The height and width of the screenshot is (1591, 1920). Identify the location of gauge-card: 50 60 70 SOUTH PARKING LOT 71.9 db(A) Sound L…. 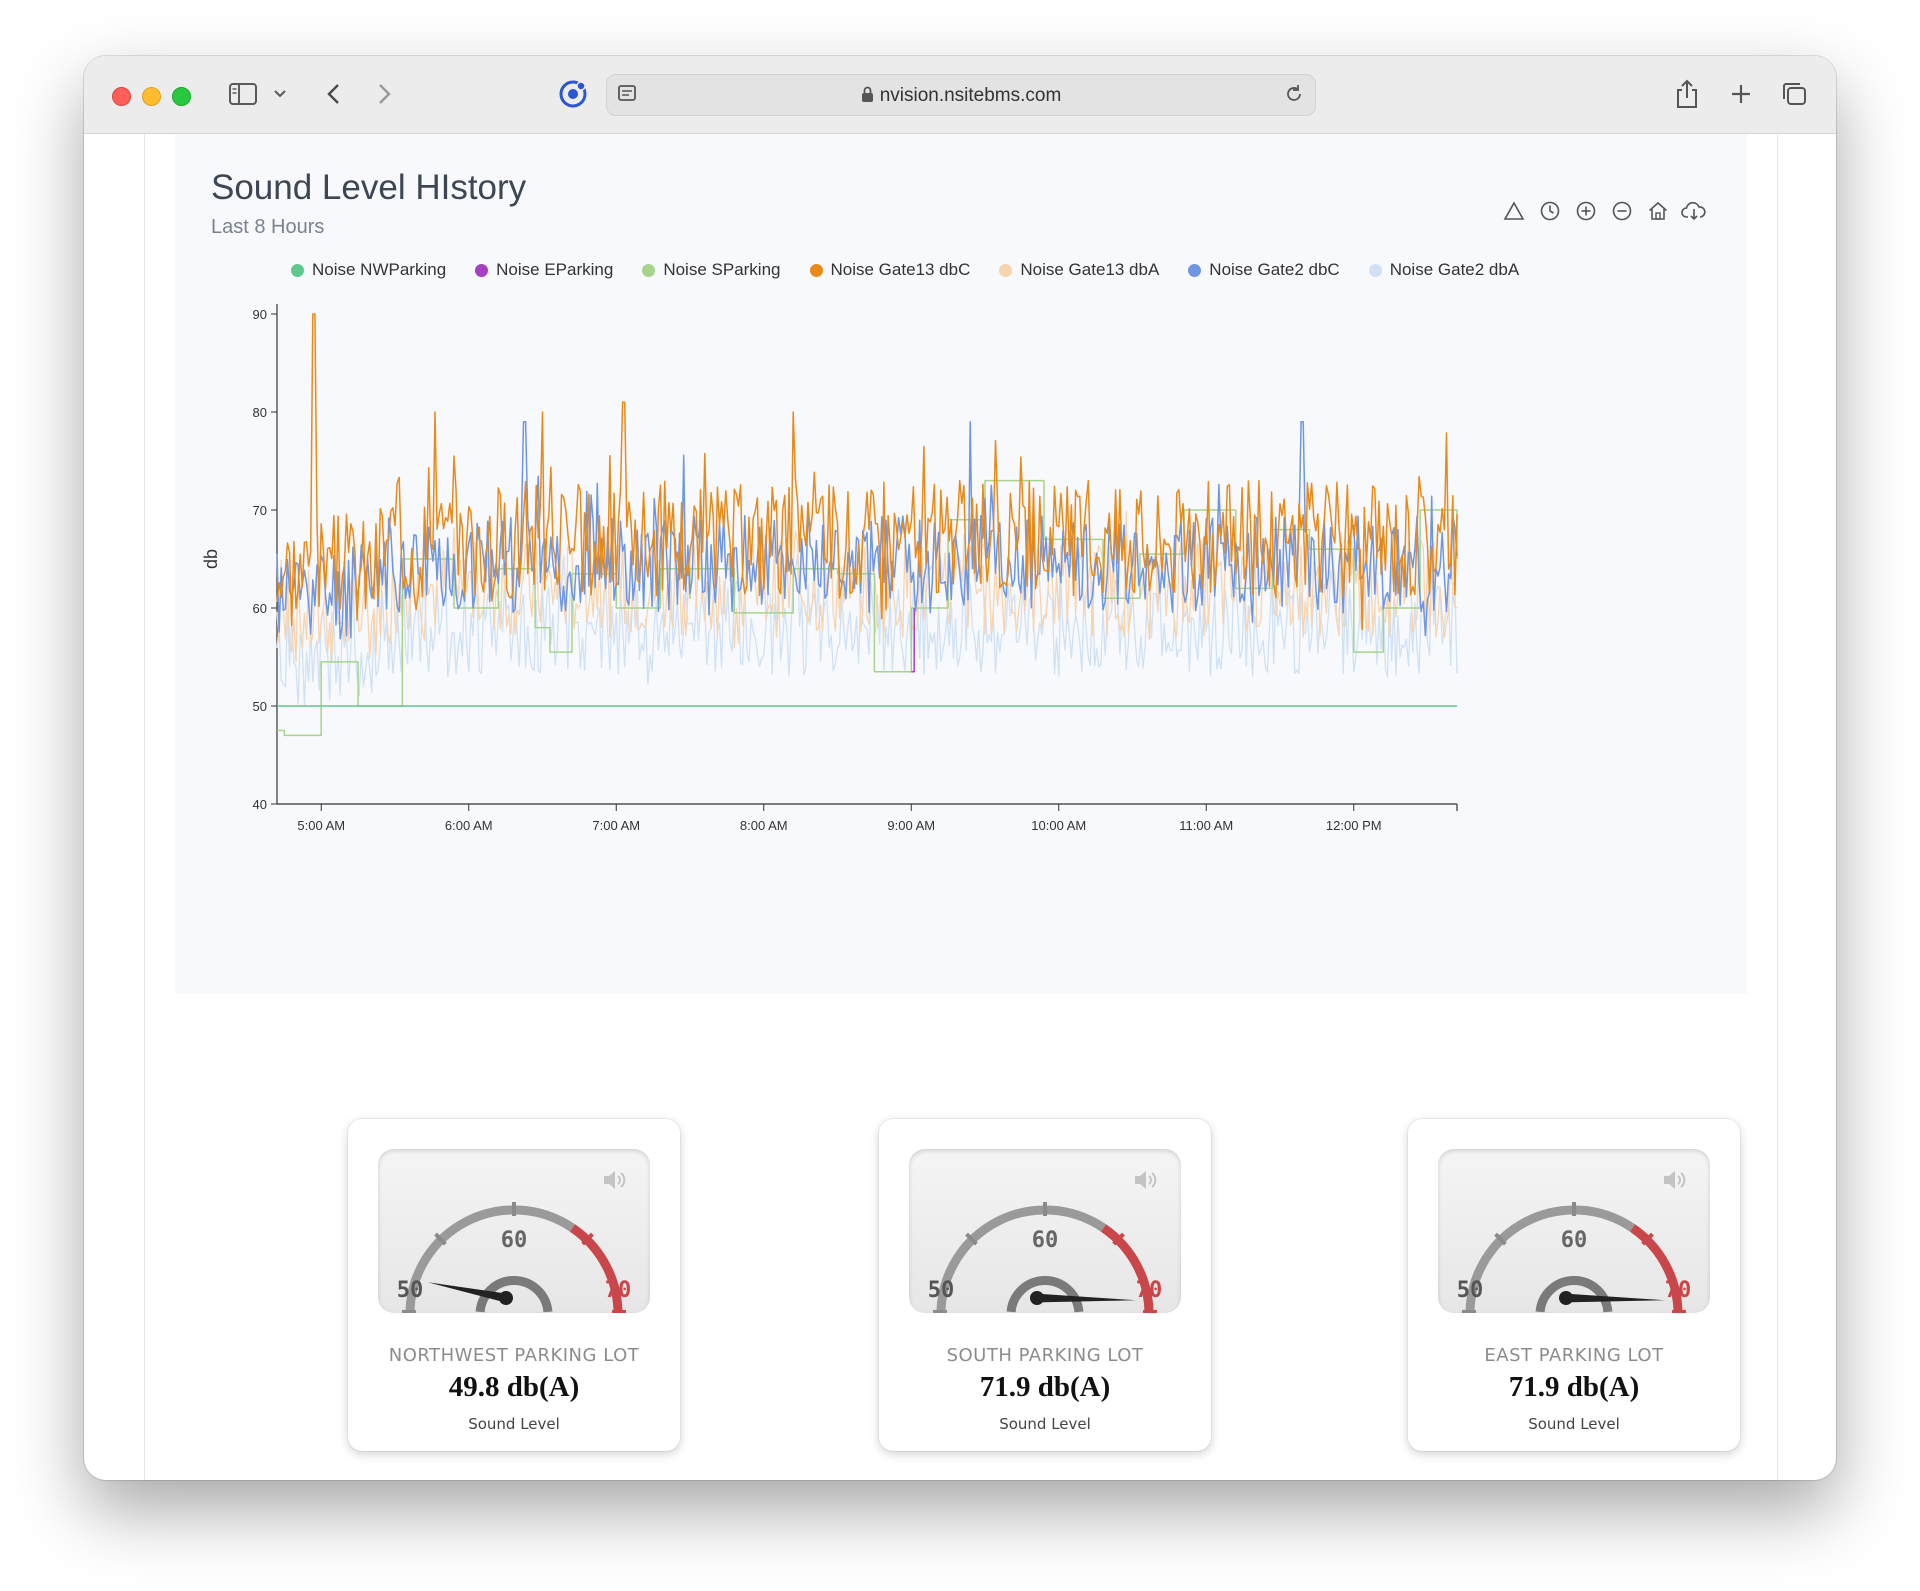
(1045, 1285).